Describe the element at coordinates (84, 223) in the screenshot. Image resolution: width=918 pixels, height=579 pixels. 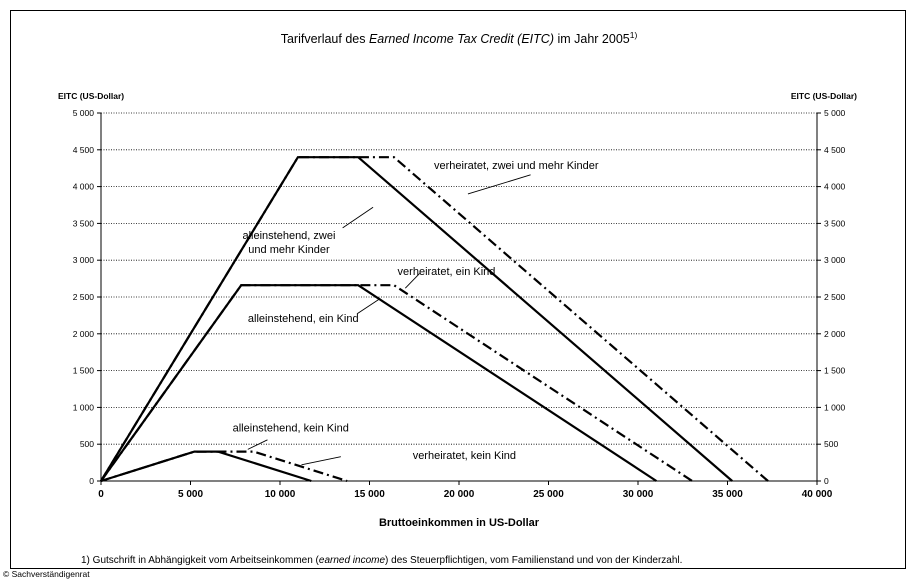
I see `y-tick-label-left: 3 500` at that location.